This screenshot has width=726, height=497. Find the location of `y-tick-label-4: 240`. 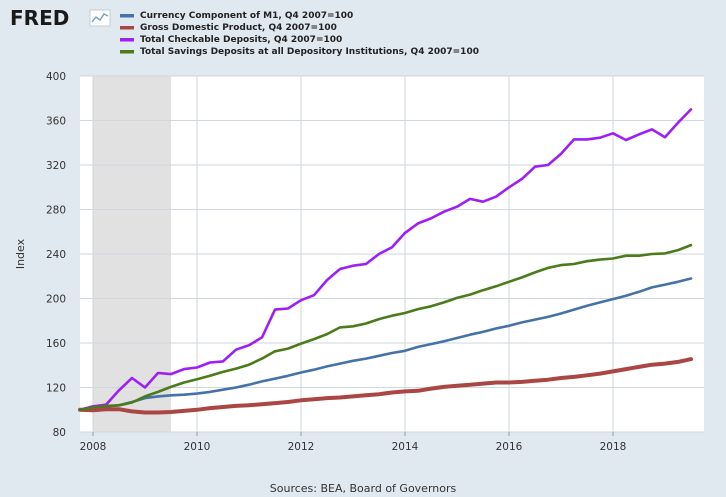

y-tick-label-4: 240 is located at coordinates (56, 255).